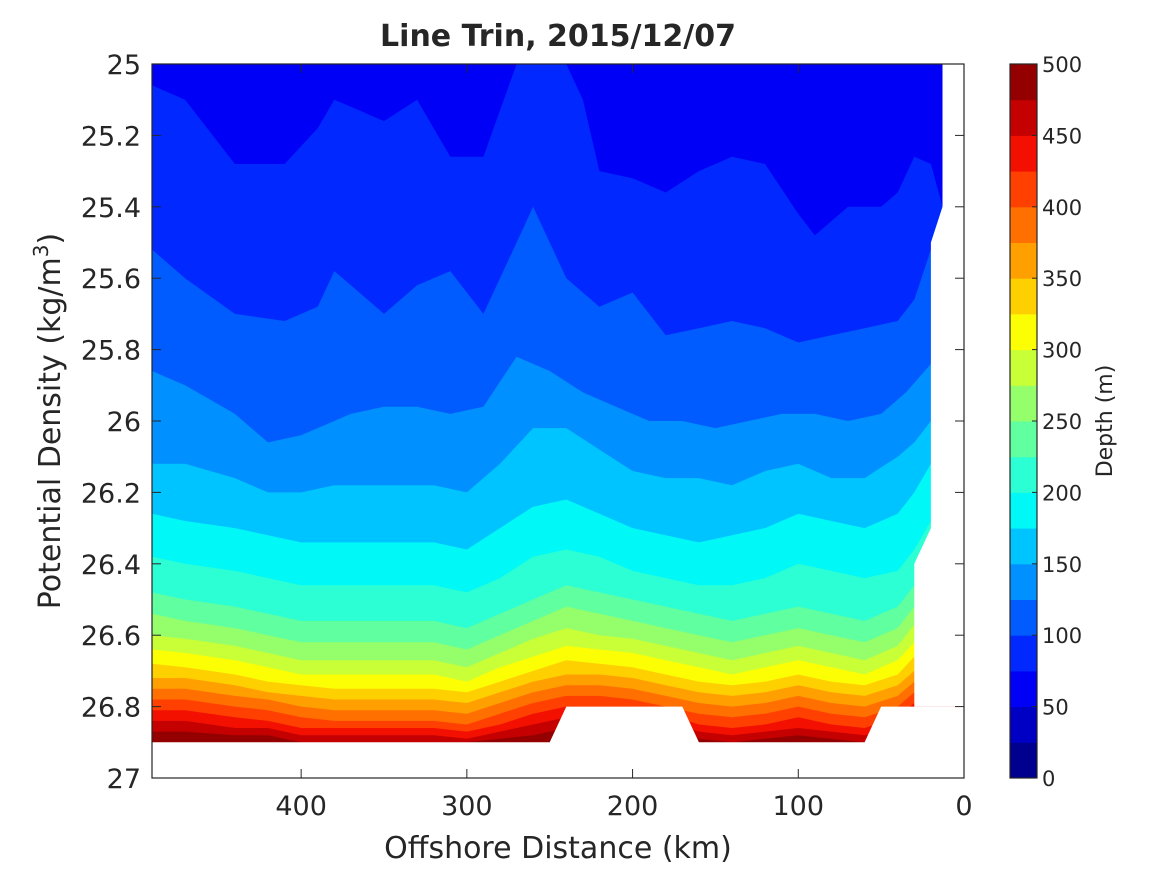 The width and height of the screenshot is (1167, 875). Describe the element at coordinates (1048, 779) in the screenshot. I see `colorbar-tick-label: 0` at that location.